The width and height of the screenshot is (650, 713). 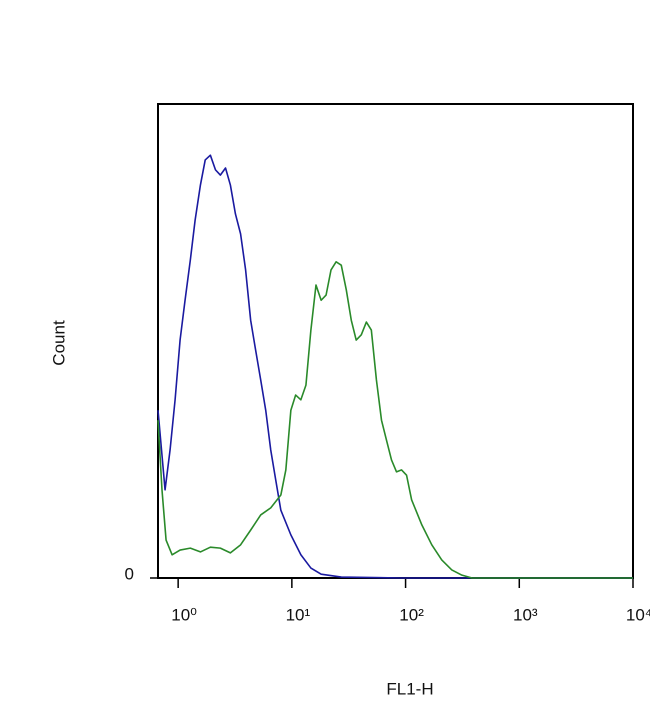 What do you see at coordinates (129, 573) in the screenshot?
I see `y-tick-label: 0` at bounding box center [129, 573].